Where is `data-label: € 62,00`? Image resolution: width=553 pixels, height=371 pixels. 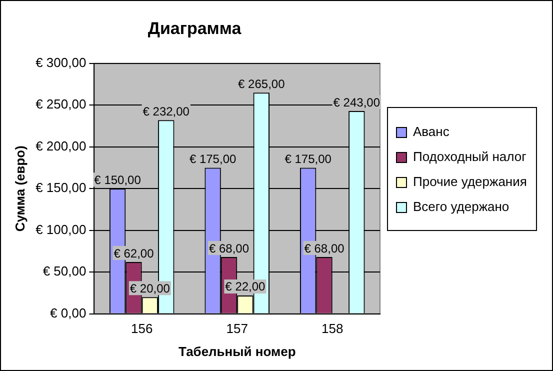 data-label: € 62,00 is located at coordinates (134, 253).